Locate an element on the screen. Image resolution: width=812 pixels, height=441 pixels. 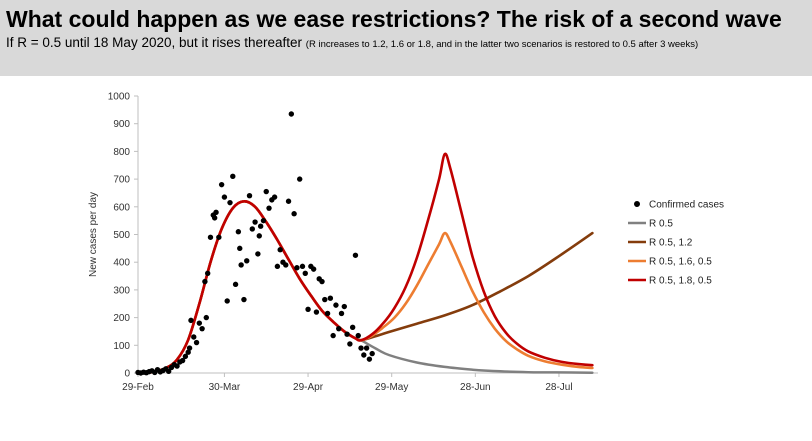
y-tick-label: 500 is located at coordinates (121, 235).